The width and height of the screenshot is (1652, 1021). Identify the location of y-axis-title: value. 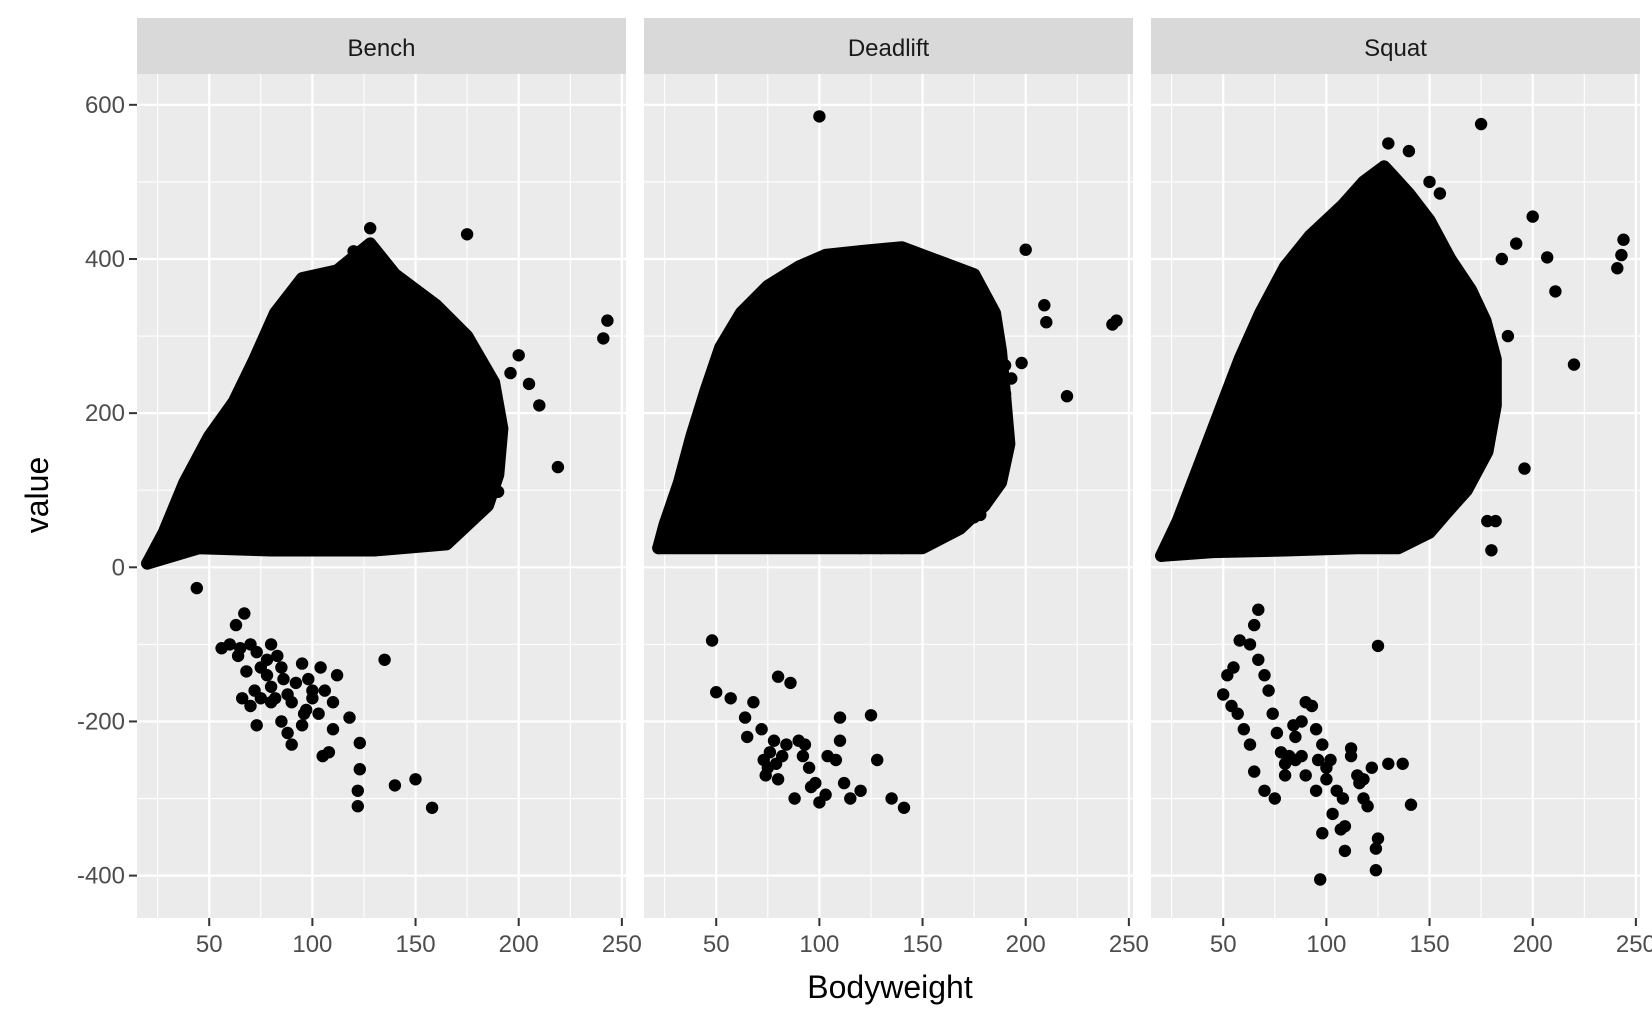
(37, 495).